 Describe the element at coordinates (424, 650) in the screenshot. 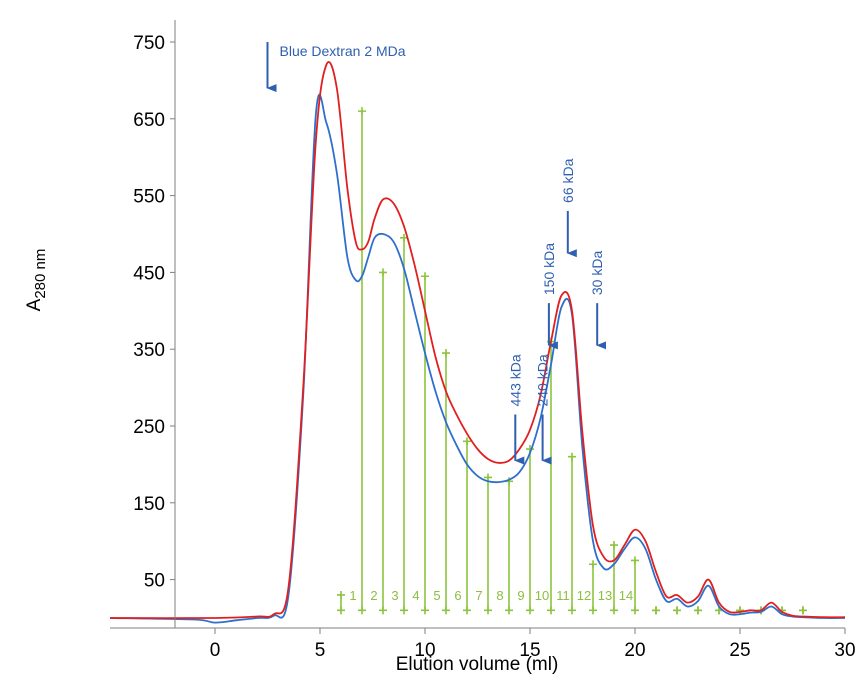

I see `x-tick-label: 10` at that location.